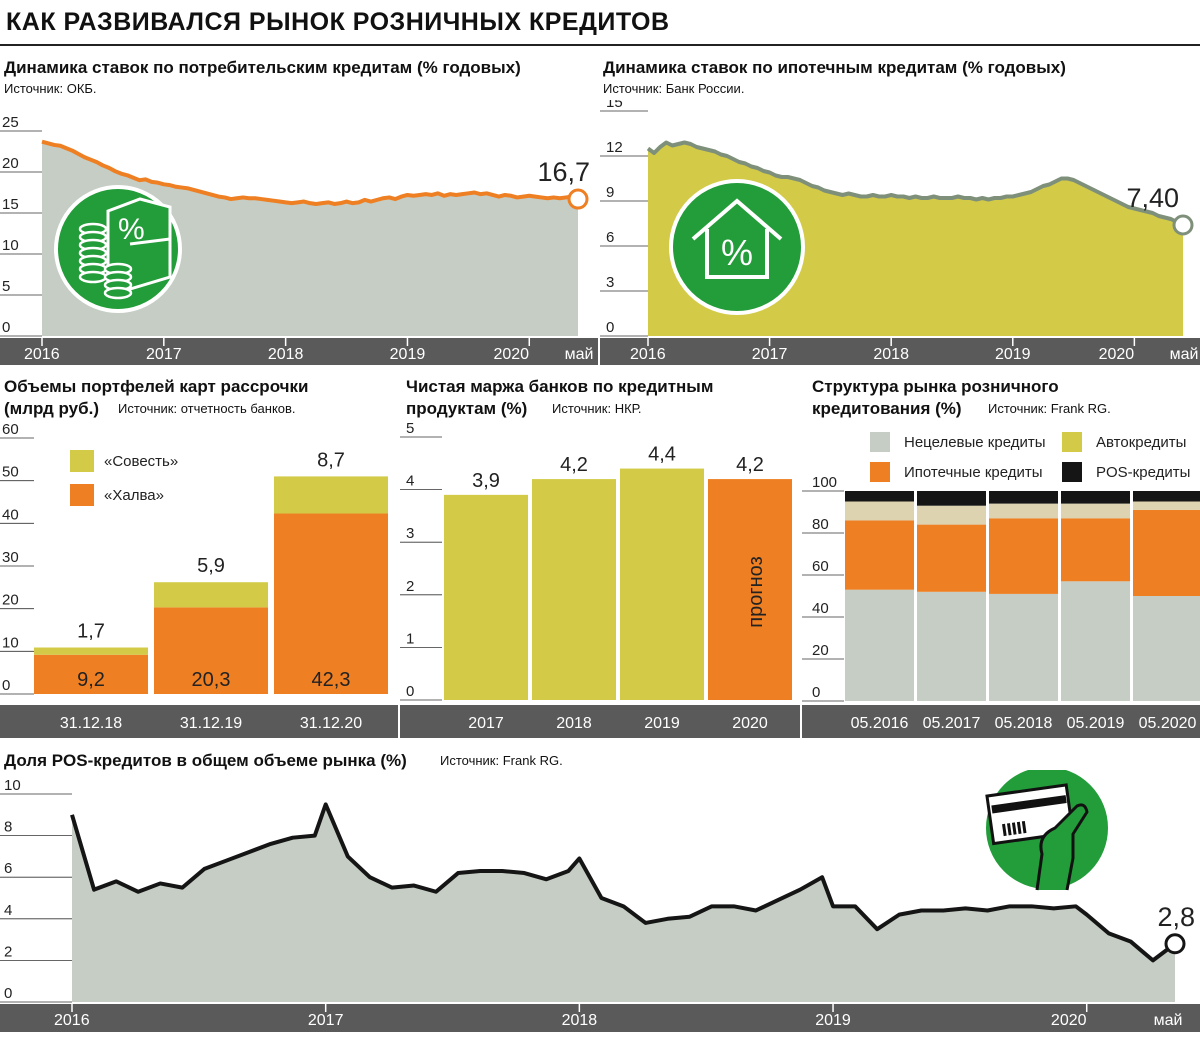 This screenshot has height=1050, width=1200. Describe the element at coordinates (1049, 408) in the screenshot. I see `structure-source: Источник: Frank RG.` at that location.